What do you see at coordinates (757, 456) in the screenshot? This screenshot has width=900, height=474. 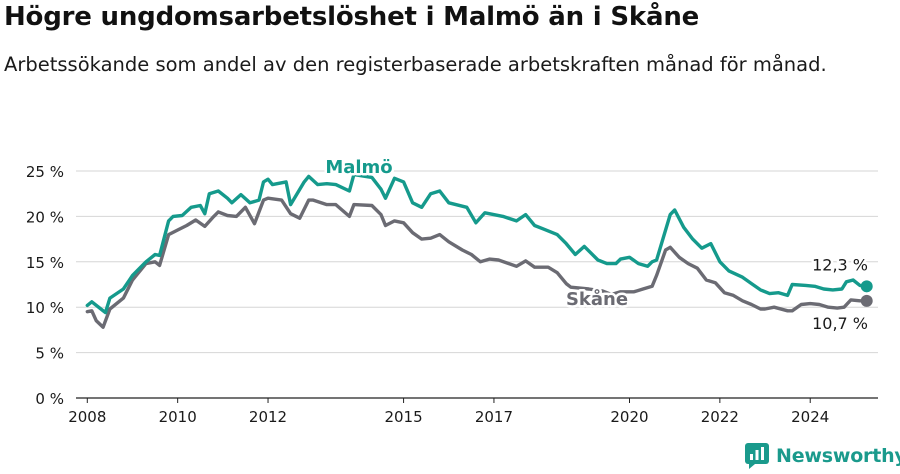 I see `newsworthy-logo-icon` at bounding box center [757, 456].